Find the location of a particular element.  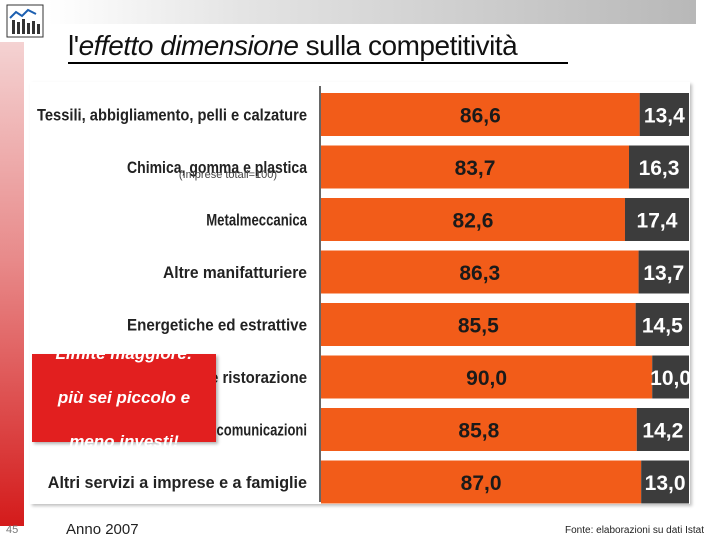

category-label: Metalmeccanica is located at coordinates (256, 220).